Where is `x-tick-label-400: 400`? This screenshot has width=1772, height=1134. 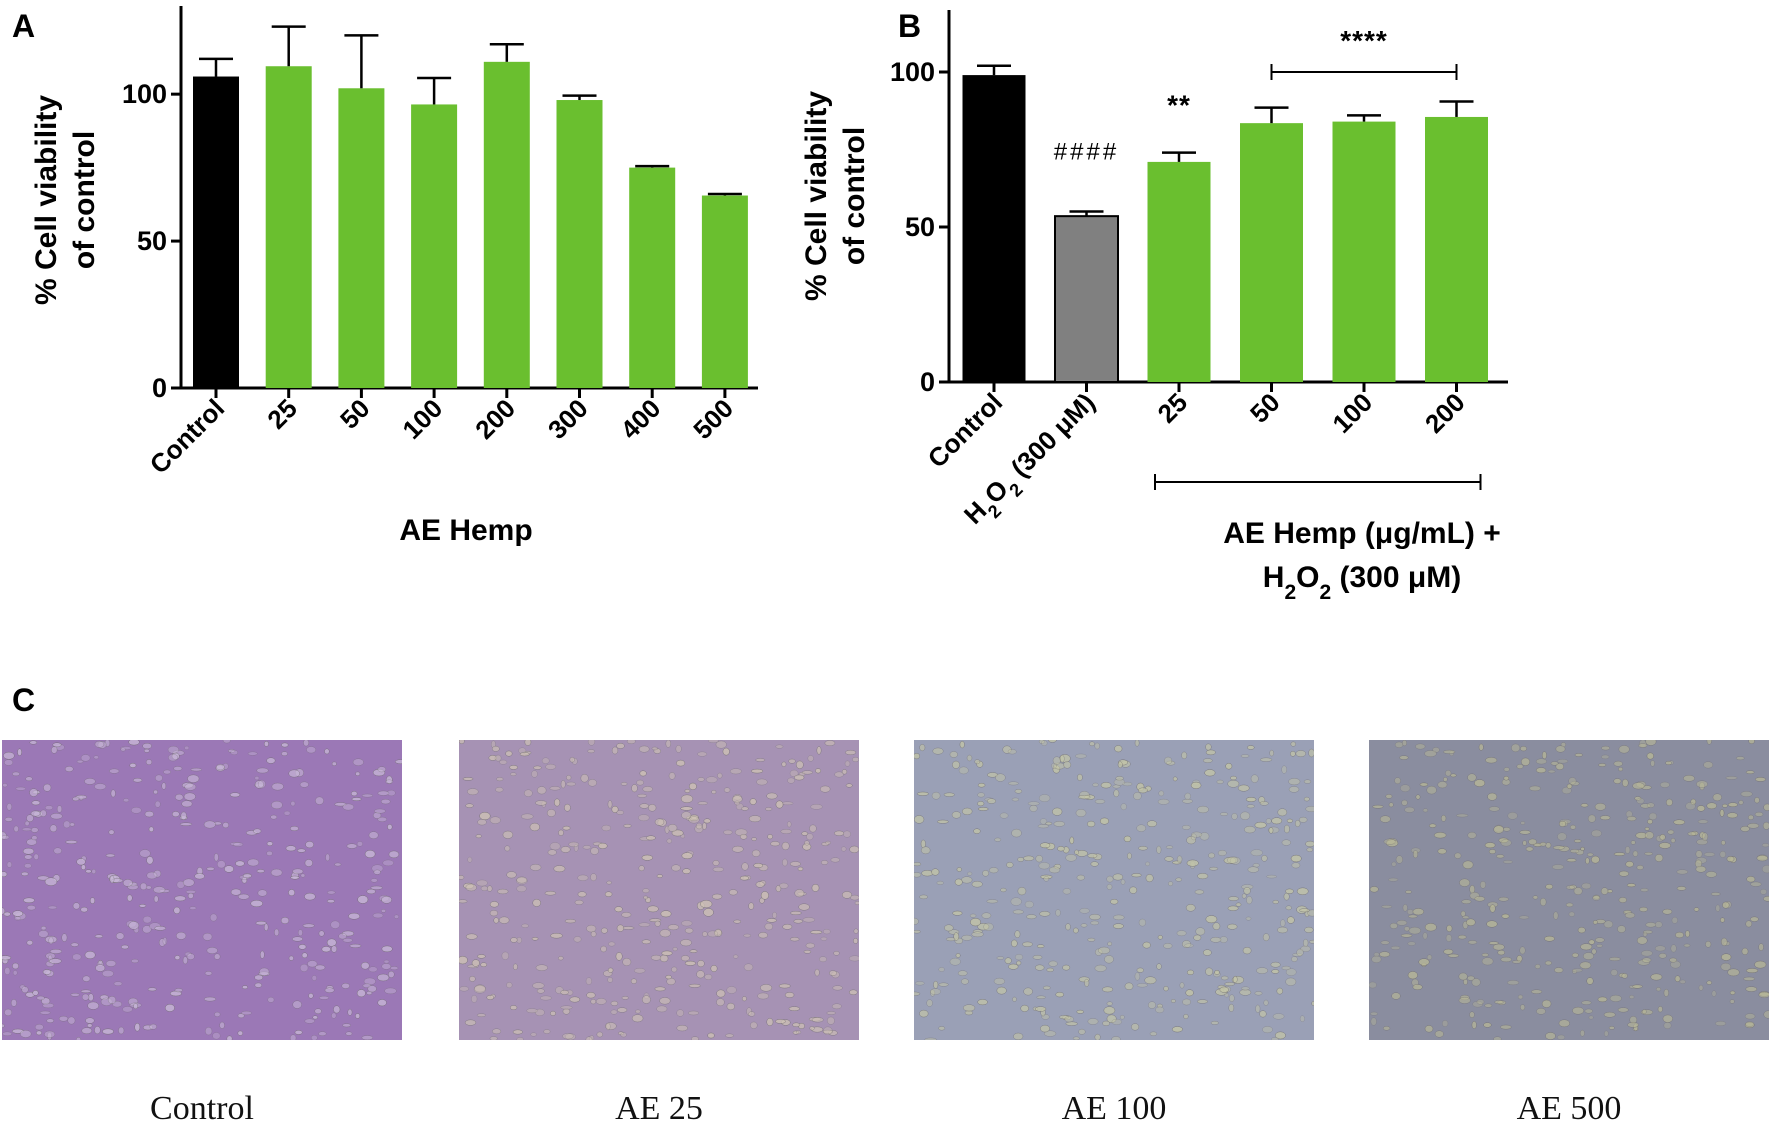
x-tick-label-400: 400 is located at coordinates (641, 419).